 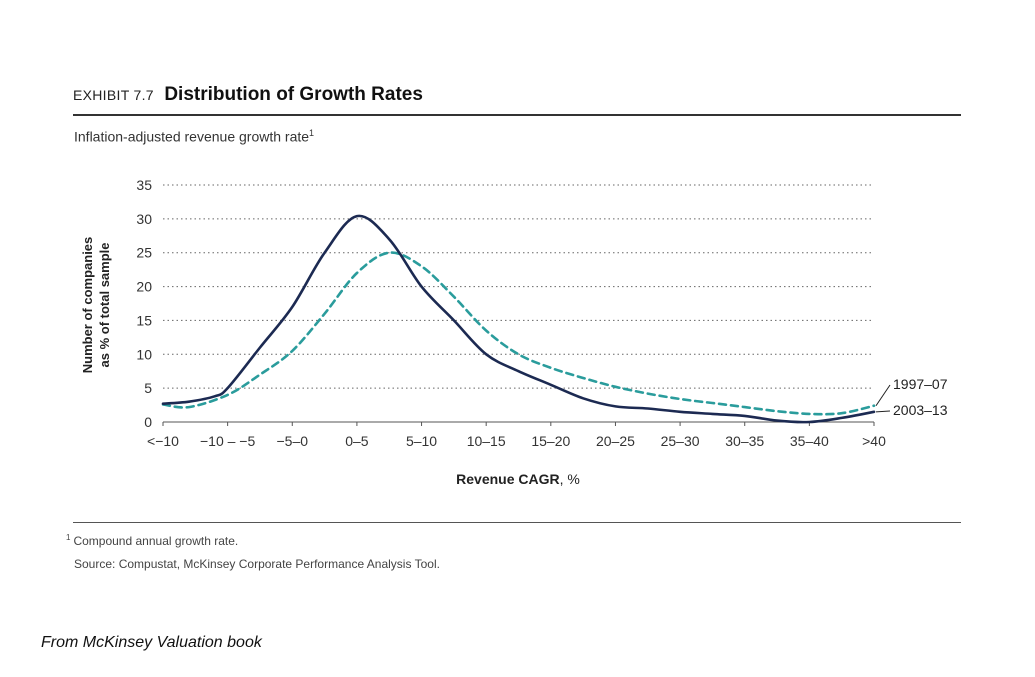 What do you see at coordinates (144, 219) in the screenshot?
I see `y-tick-label: 30` at bounding box center [144, 219].